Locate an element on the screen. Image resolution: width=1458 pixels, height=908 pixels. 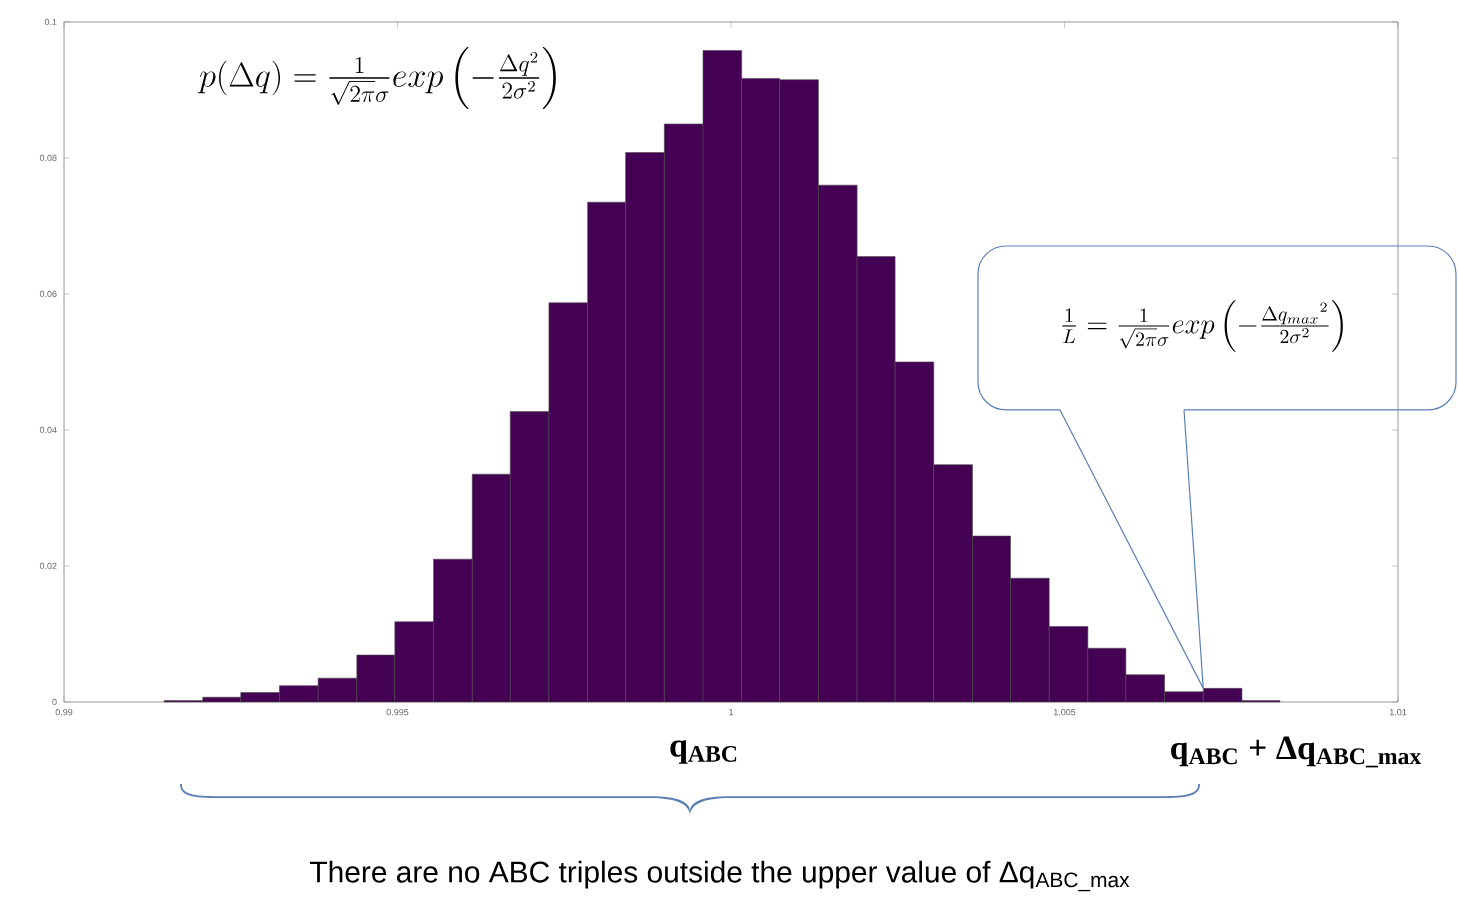
annotation: $\frac{1}{L} = \frac{1}{\sqrt{2\pi}\sigma} exp\left(-\frac{{\Delta q_{max}}^2}{2\sigma^2}\right)$ is located at coordinates (1202, 326).